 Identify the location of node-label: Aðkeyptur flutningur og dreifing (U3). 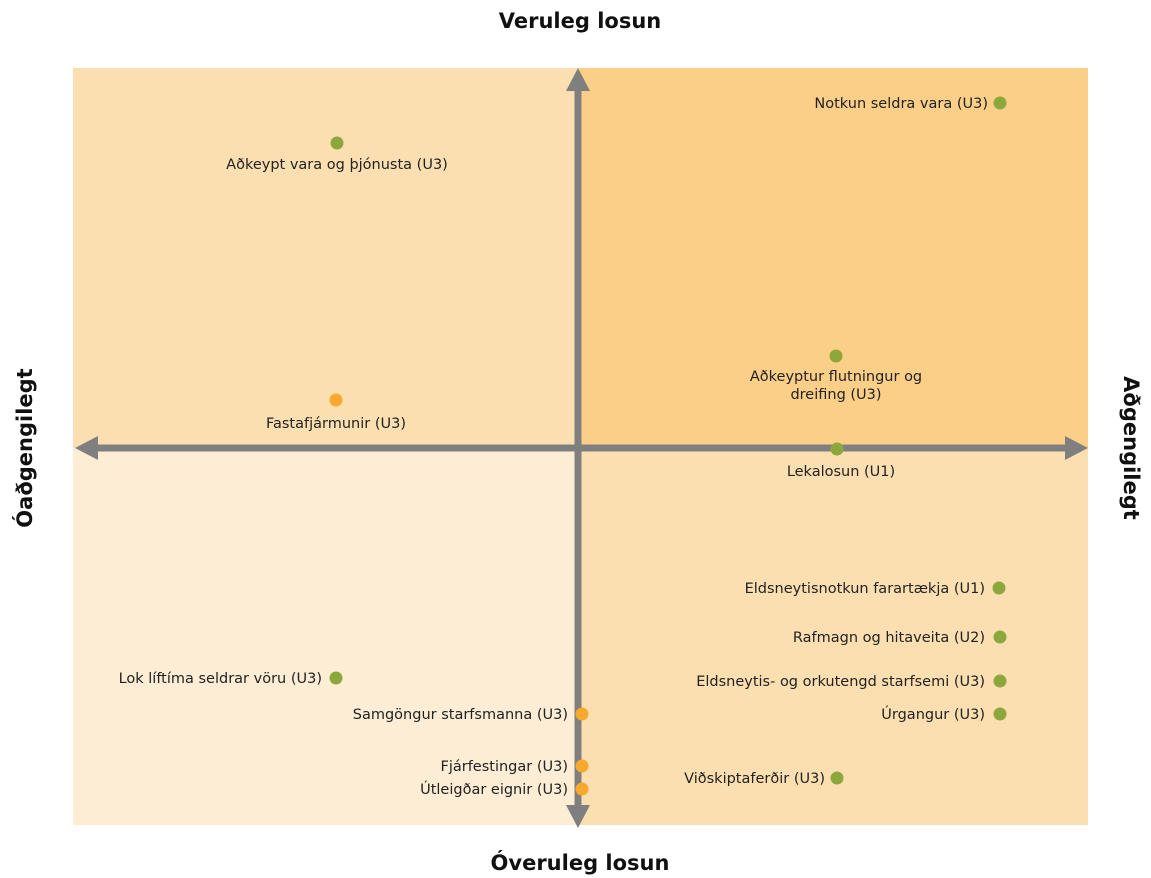
(836, 386).